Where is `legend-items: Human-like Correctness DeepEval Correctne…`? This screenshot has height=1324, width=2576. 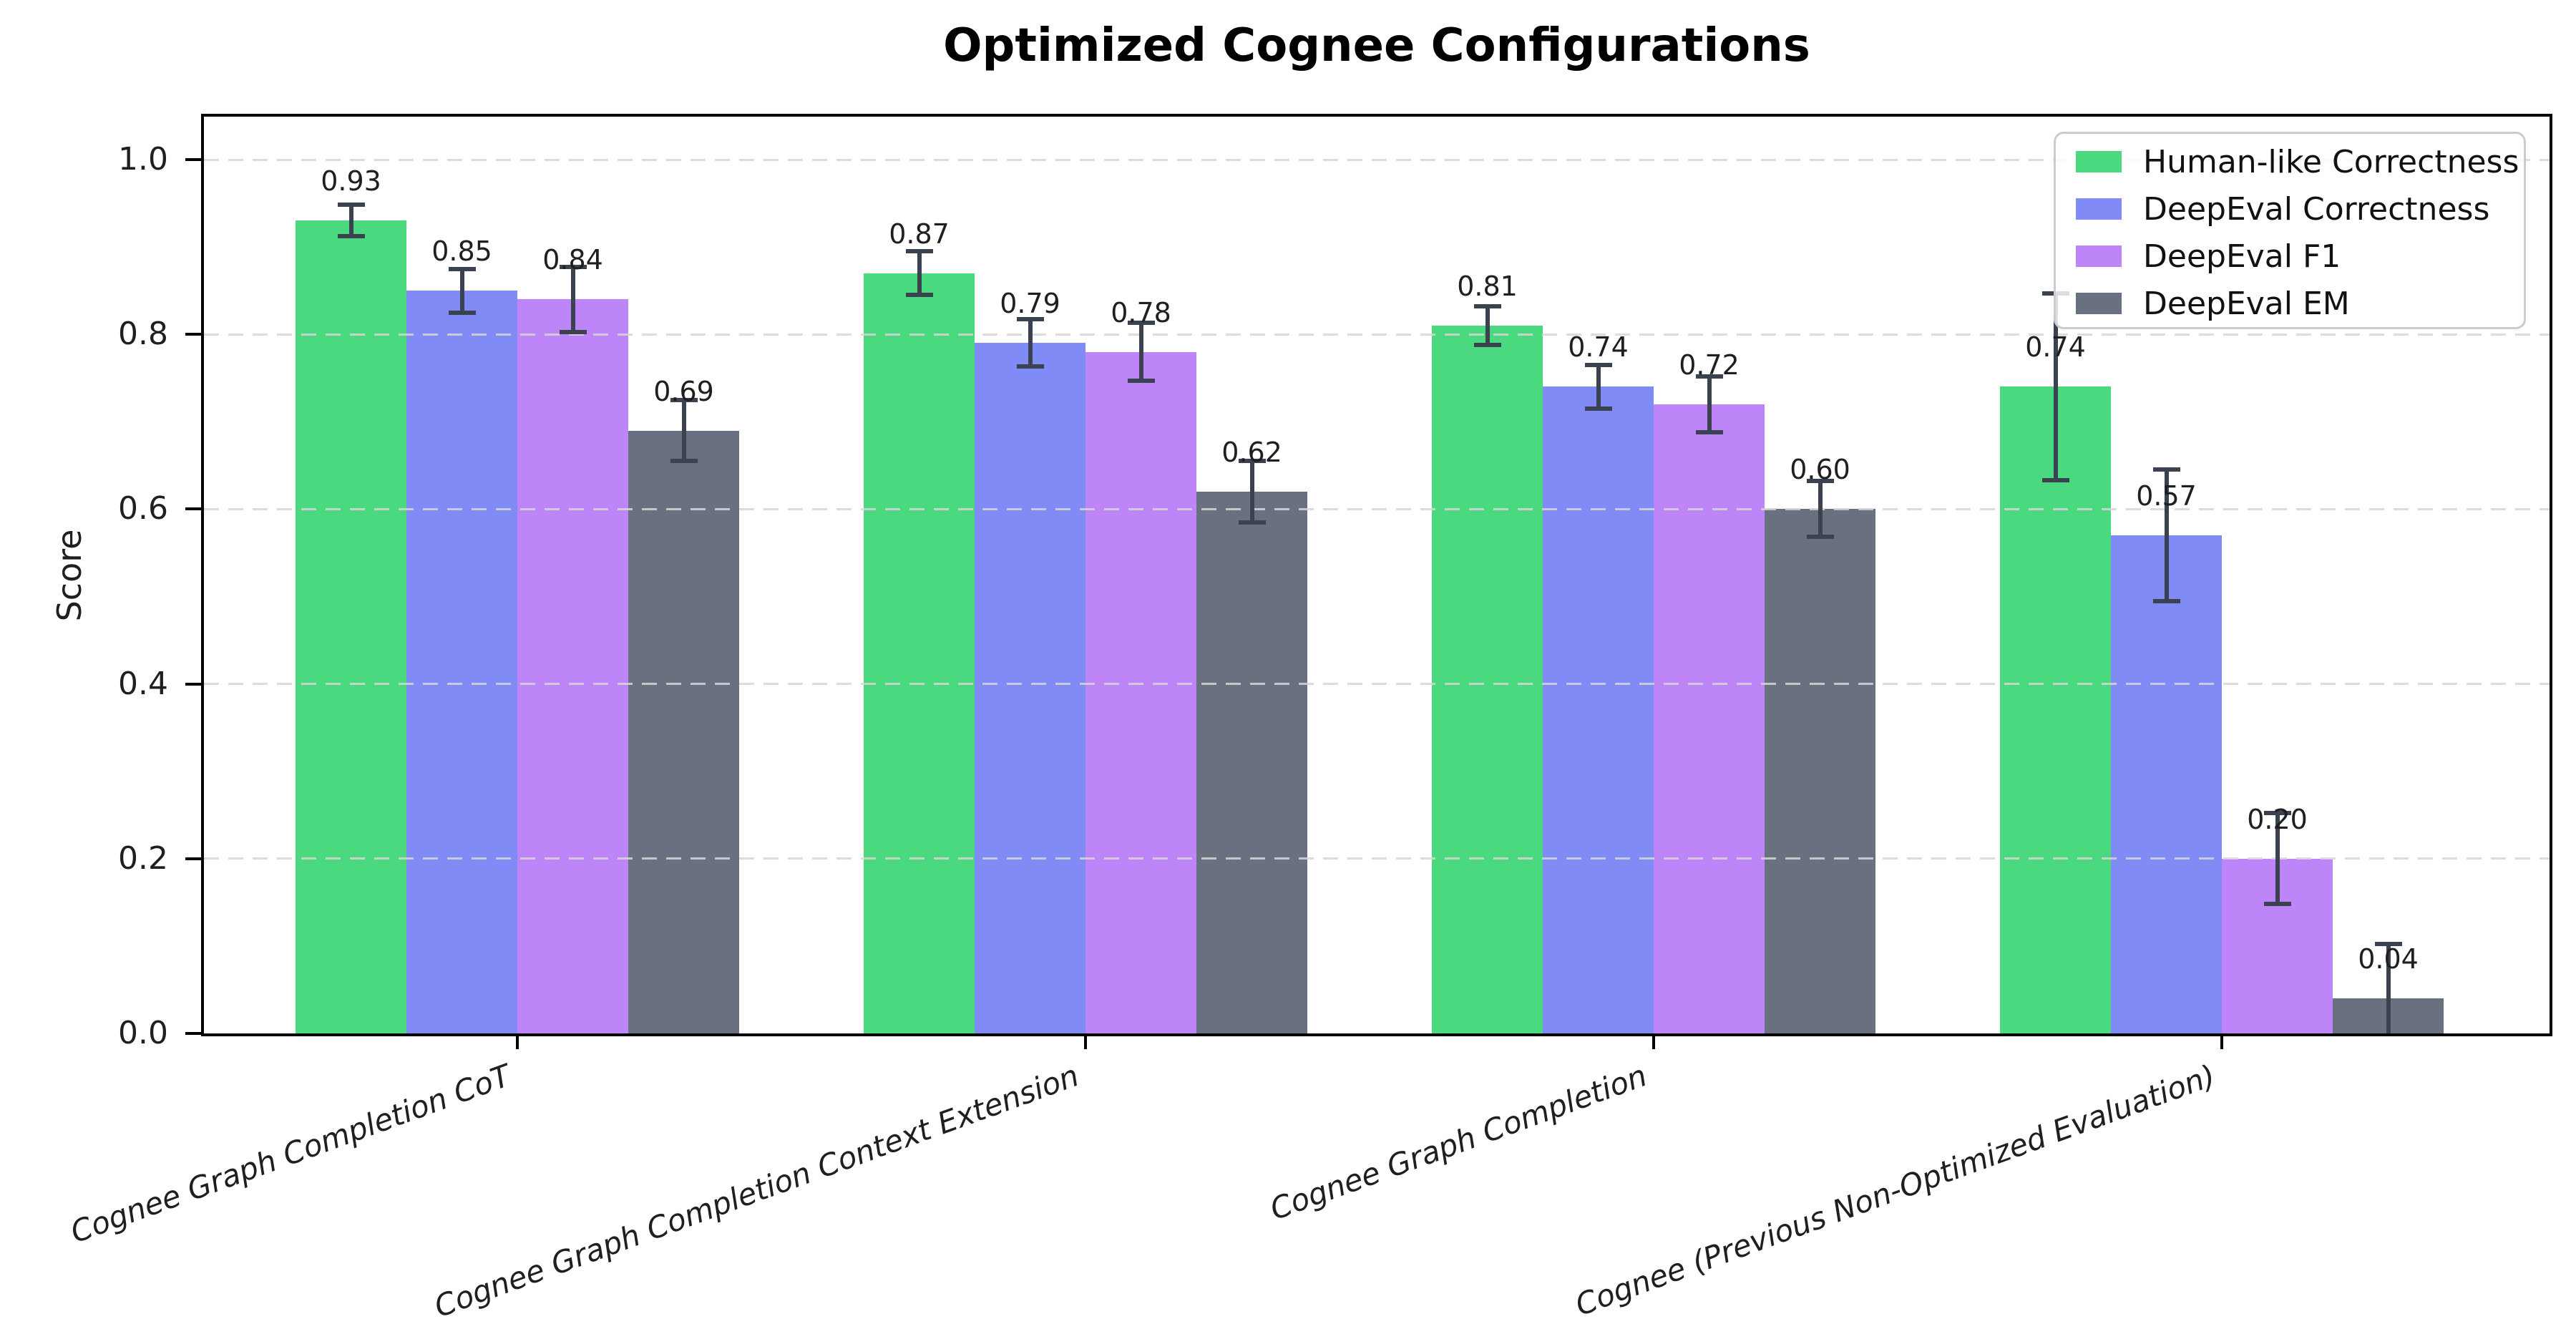
legend-items: Human-like Correctness DeepEval Correctne… is located at coordinates (2290, 232).